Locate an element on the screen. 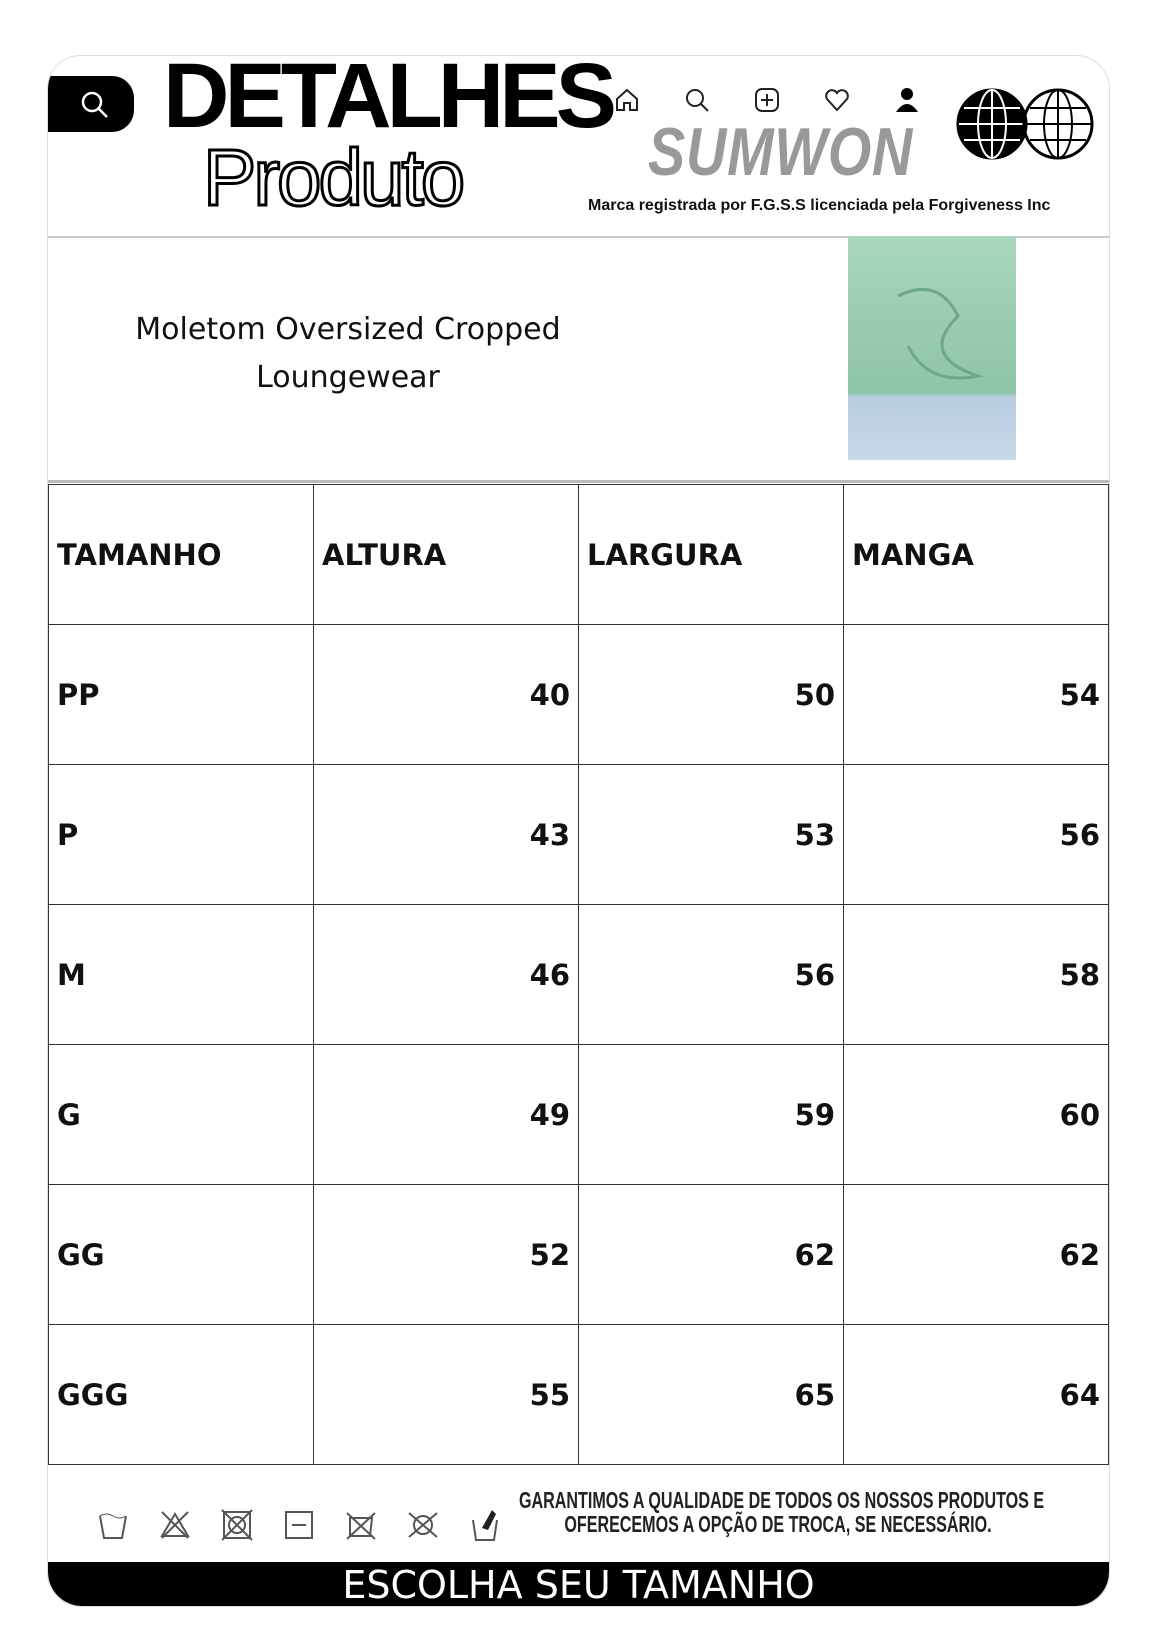 The width and height of the screenshot is (1150, 1630). header-cell: LARGURA is located at coordinates (711, 554).